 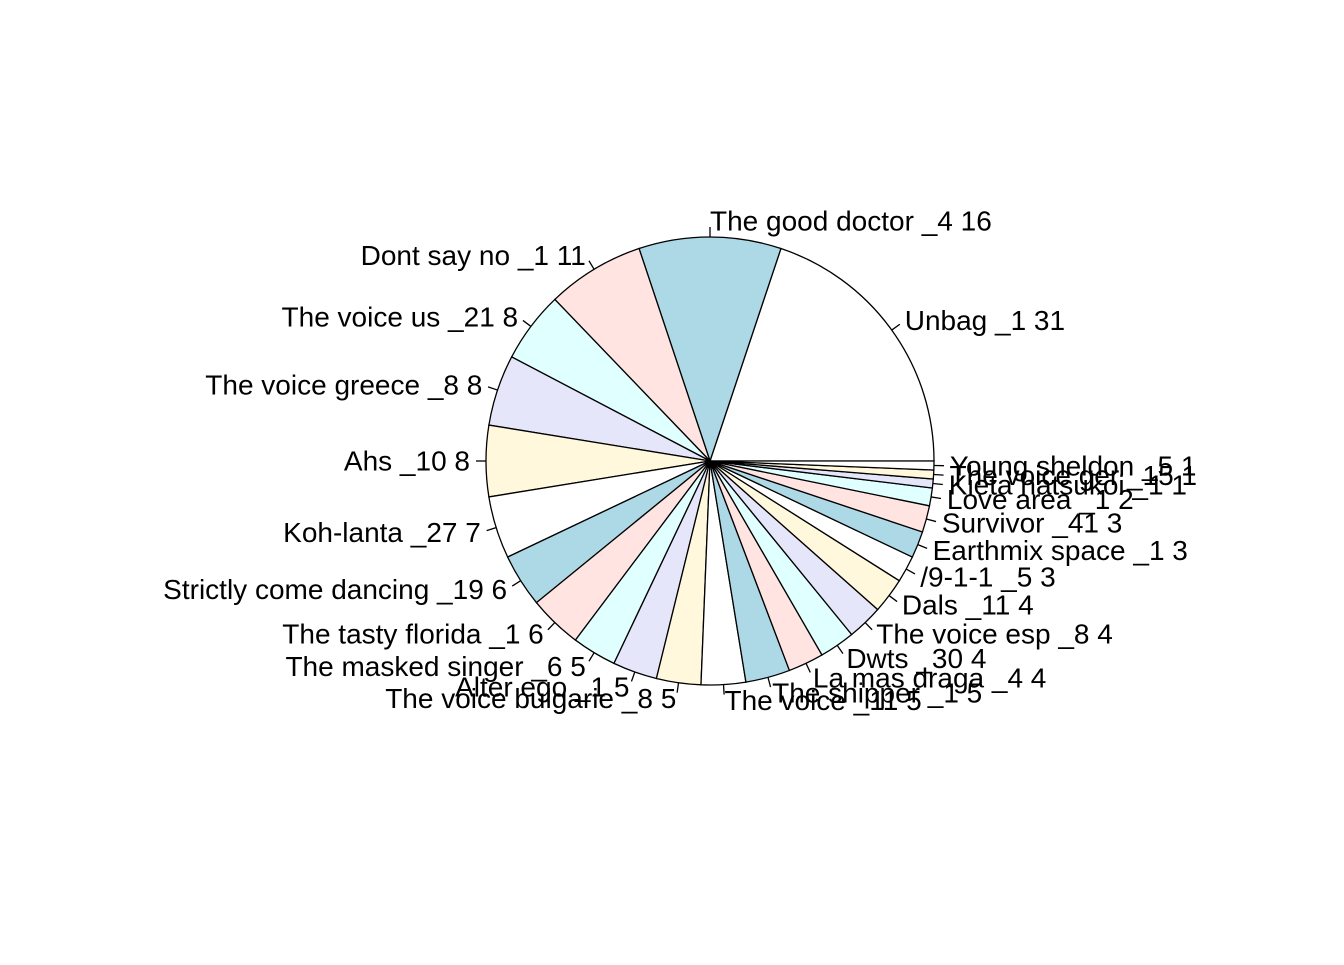 I want to click on pie-slice-label: The voice esp _8 4, so click(x=994, y=634).